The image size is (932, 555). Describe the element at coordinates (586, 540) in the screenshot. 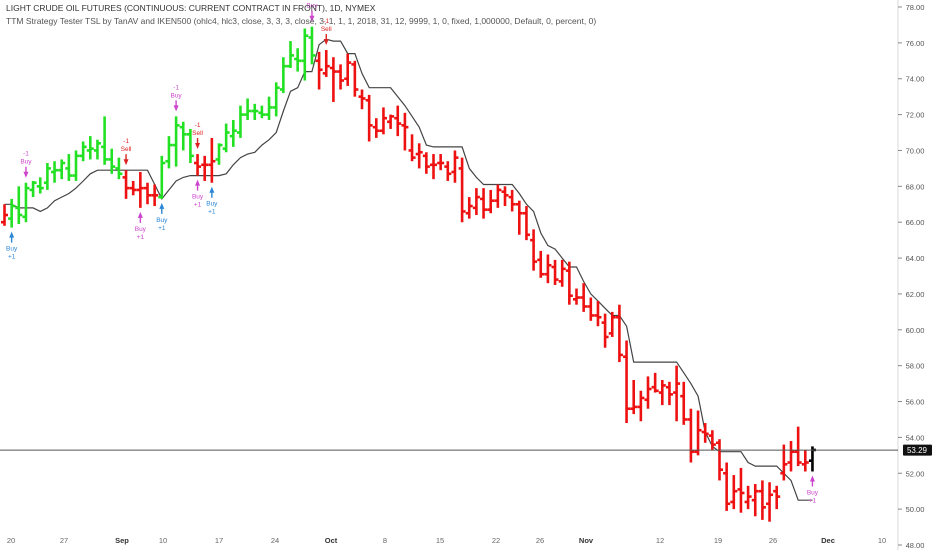

I see `x-tick-label: Nov` at that location.